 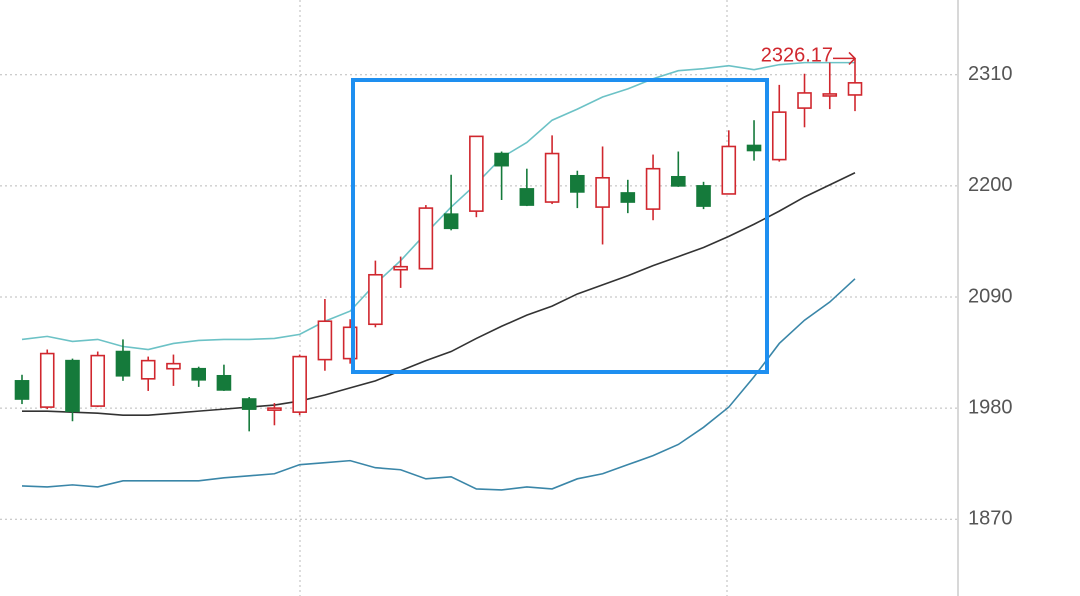 What do you see at coordinates (990, 185) in the screenshot?
I see `y-tick-label: 2200` at bounding box center [990, 185].